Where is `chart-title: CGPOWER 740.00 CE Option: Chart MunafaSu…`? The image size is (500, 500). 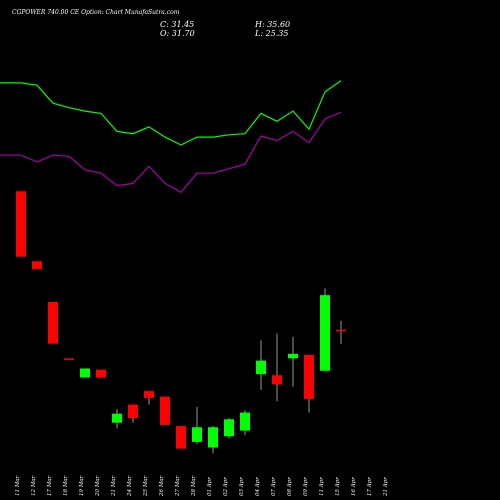
chart-title: CGPOWER 740.00 CE Option: Chart MunafaSu… is located at coordinates (96, 12).